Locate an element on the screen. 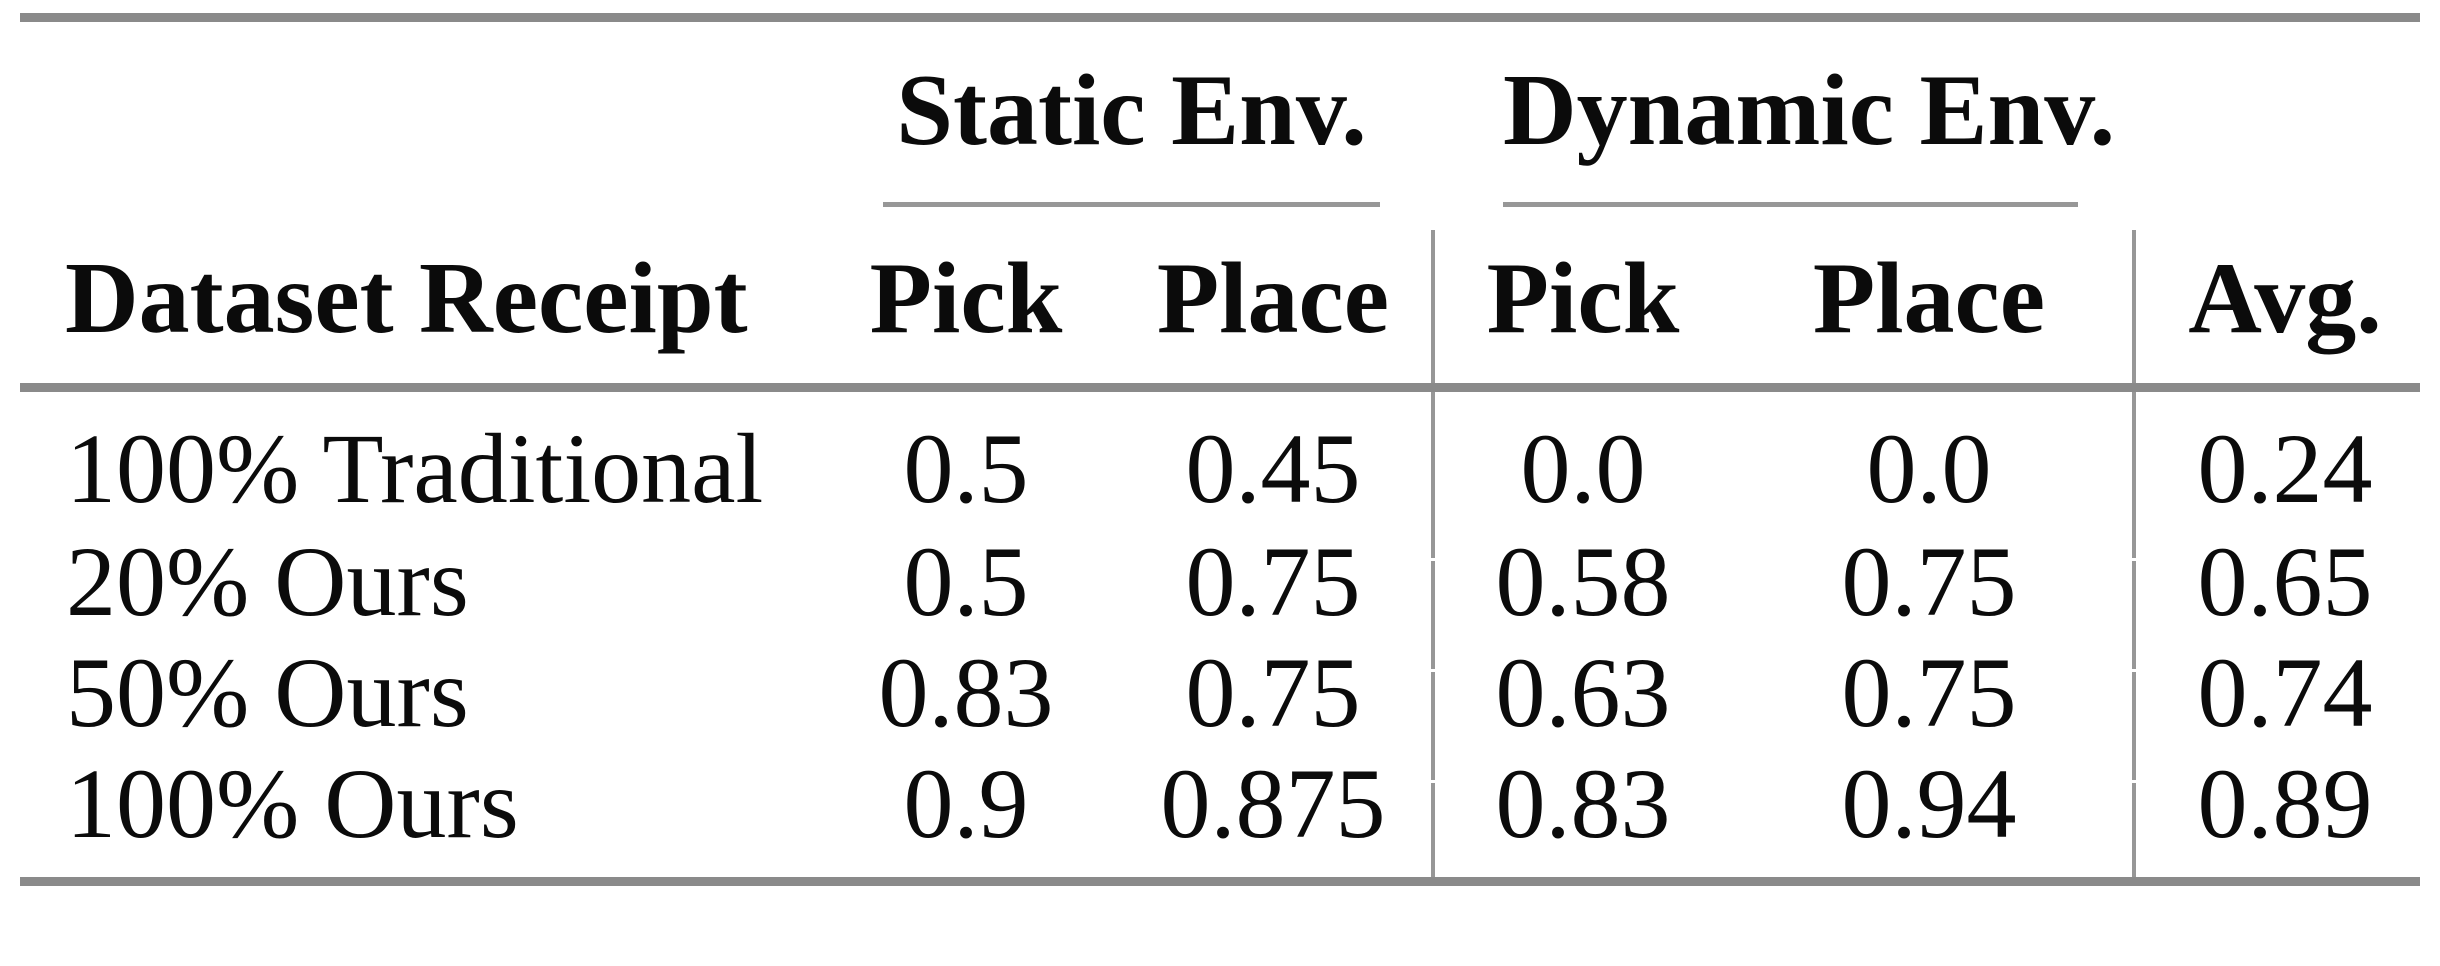  cell-avg: 0.89 is located at coordinates (2285, 803).